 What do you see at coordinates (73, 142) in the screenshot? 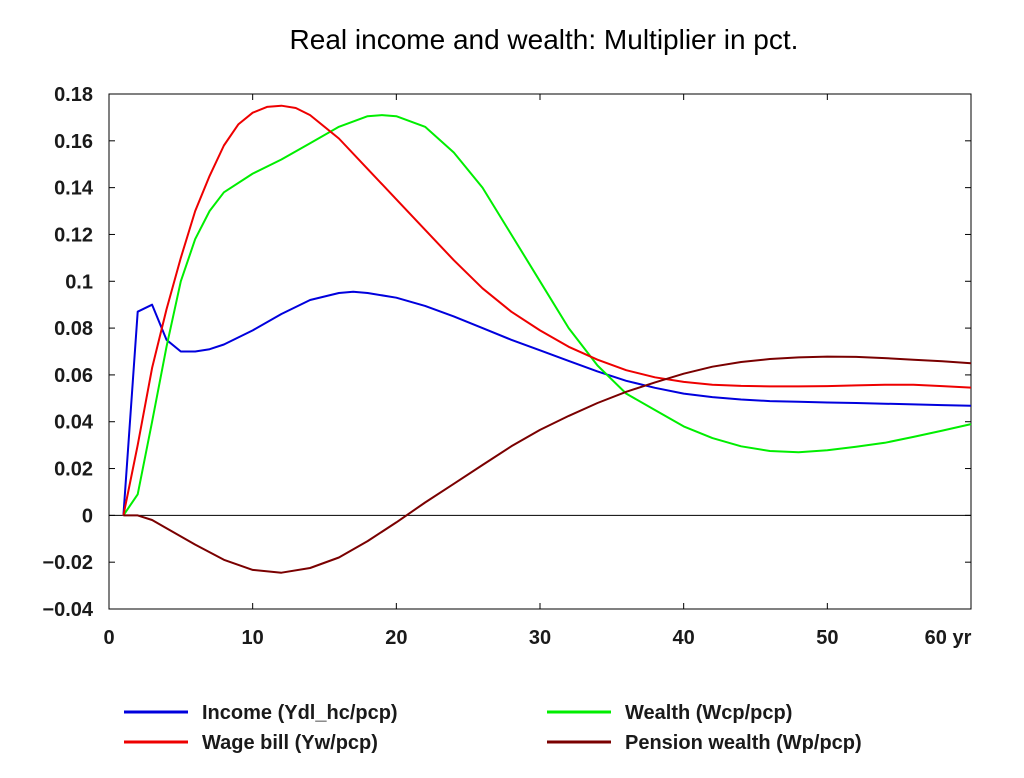
I see `y-tick-label: 0.16` at bounding box center [73, 142].